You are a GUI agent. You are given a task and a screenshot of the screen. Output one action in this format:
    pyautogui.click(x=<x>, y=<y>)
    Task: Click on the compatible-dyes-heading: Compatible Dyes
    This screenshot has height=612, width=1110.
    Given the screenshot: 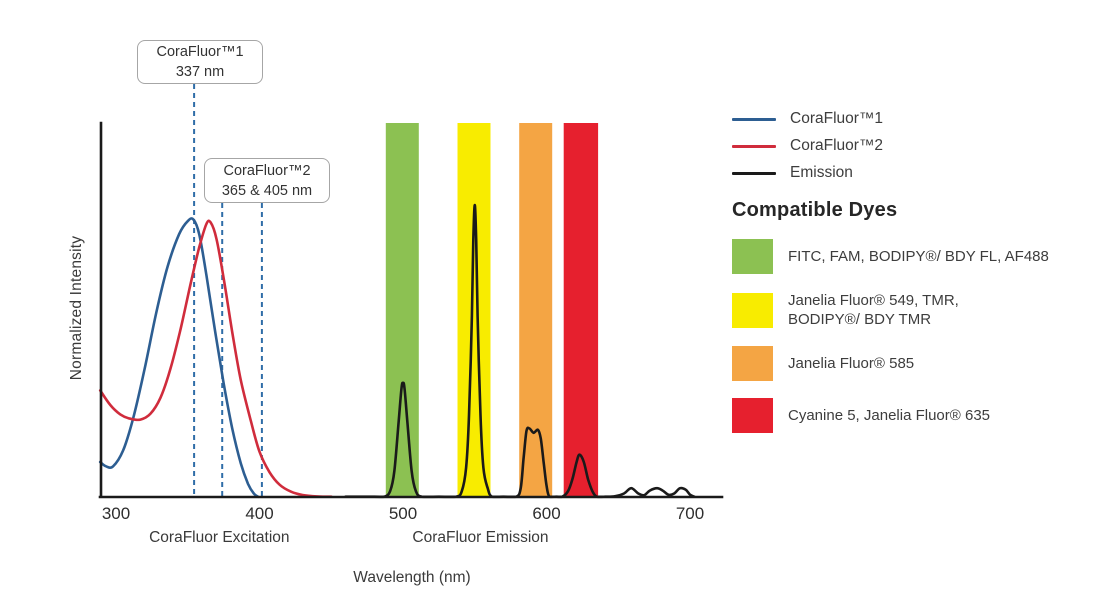 What is the action you would take?
    pyautogui.click(x=815, y=210)
    